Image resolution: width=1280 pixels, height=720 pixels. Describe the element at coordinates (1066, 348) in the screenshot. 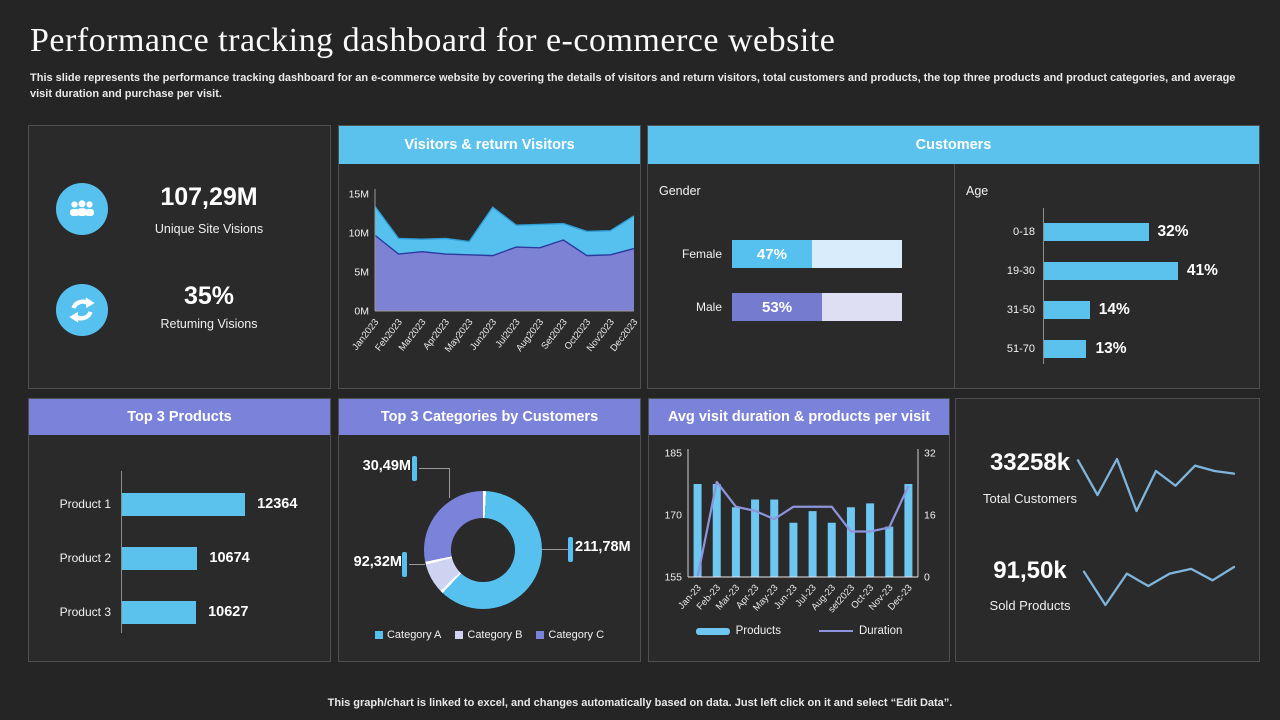

I see `age-row: 51-70 13%` at that location.